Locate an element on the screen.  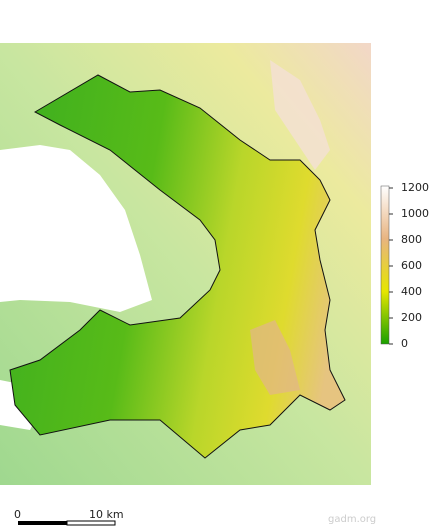
tick-label: 800 is located at coordinates (411, 239).